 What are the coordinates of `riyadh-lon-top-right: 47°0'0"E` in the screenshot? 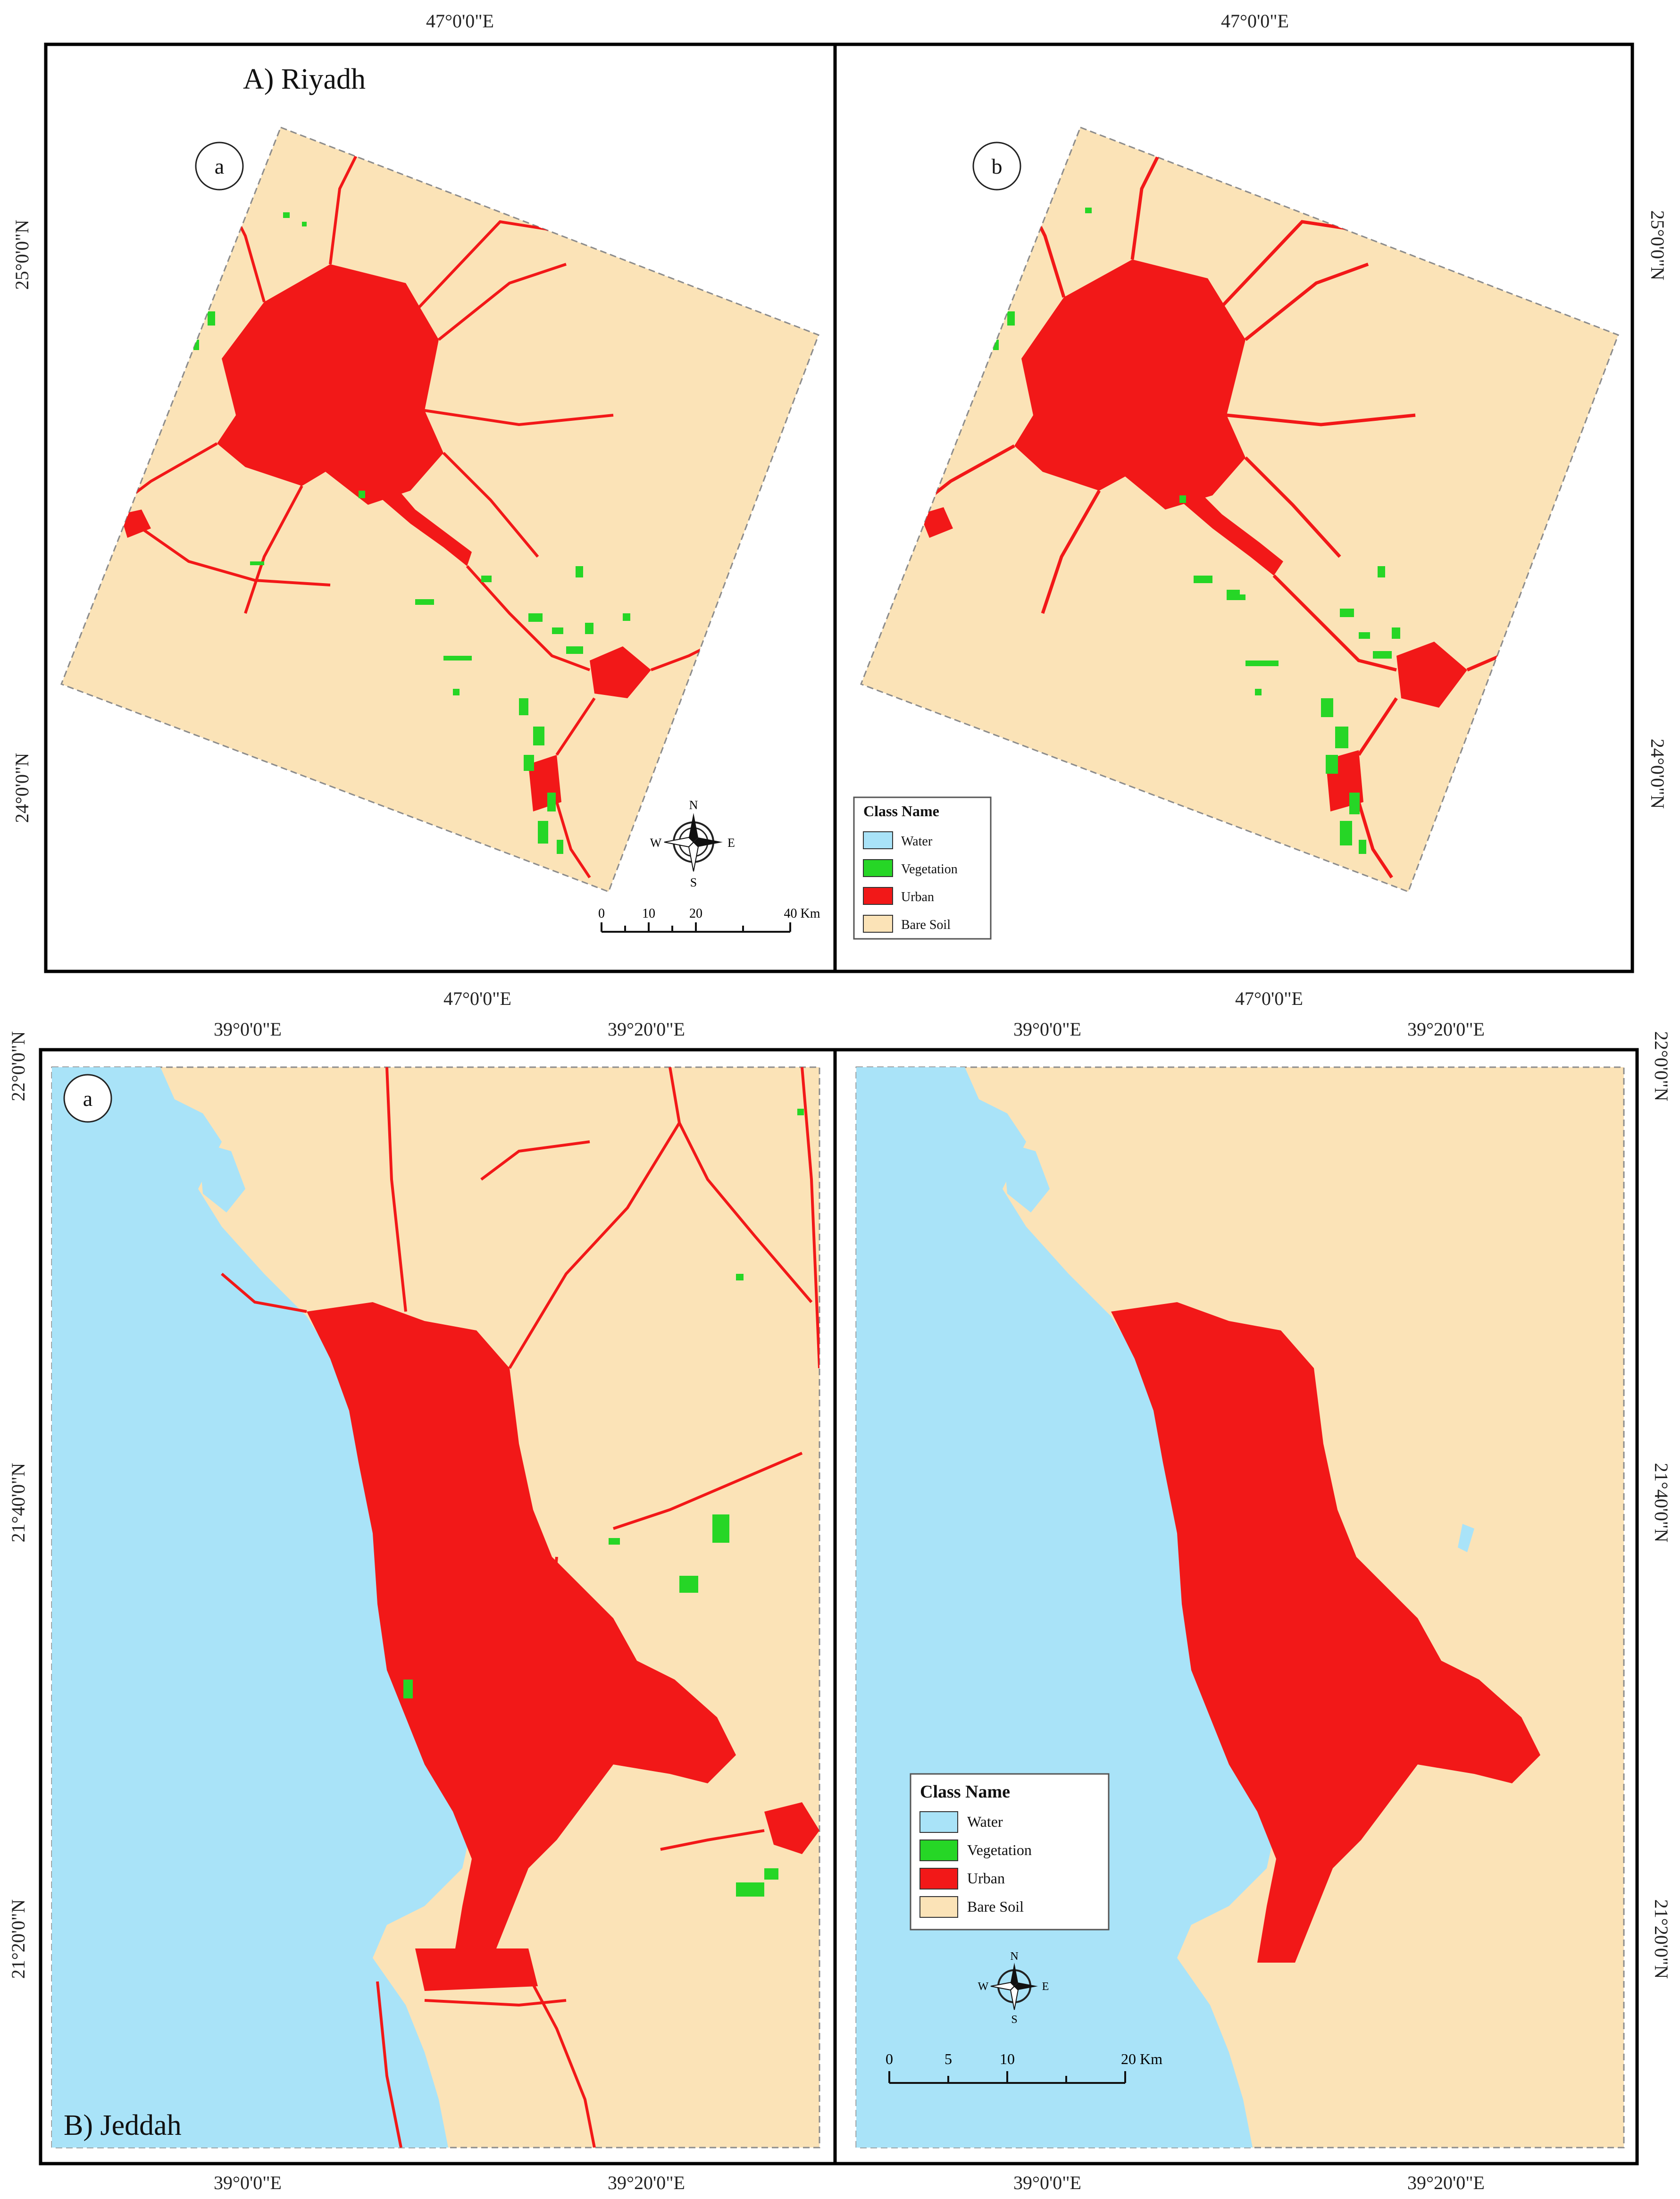 It's located at (1255, 21).